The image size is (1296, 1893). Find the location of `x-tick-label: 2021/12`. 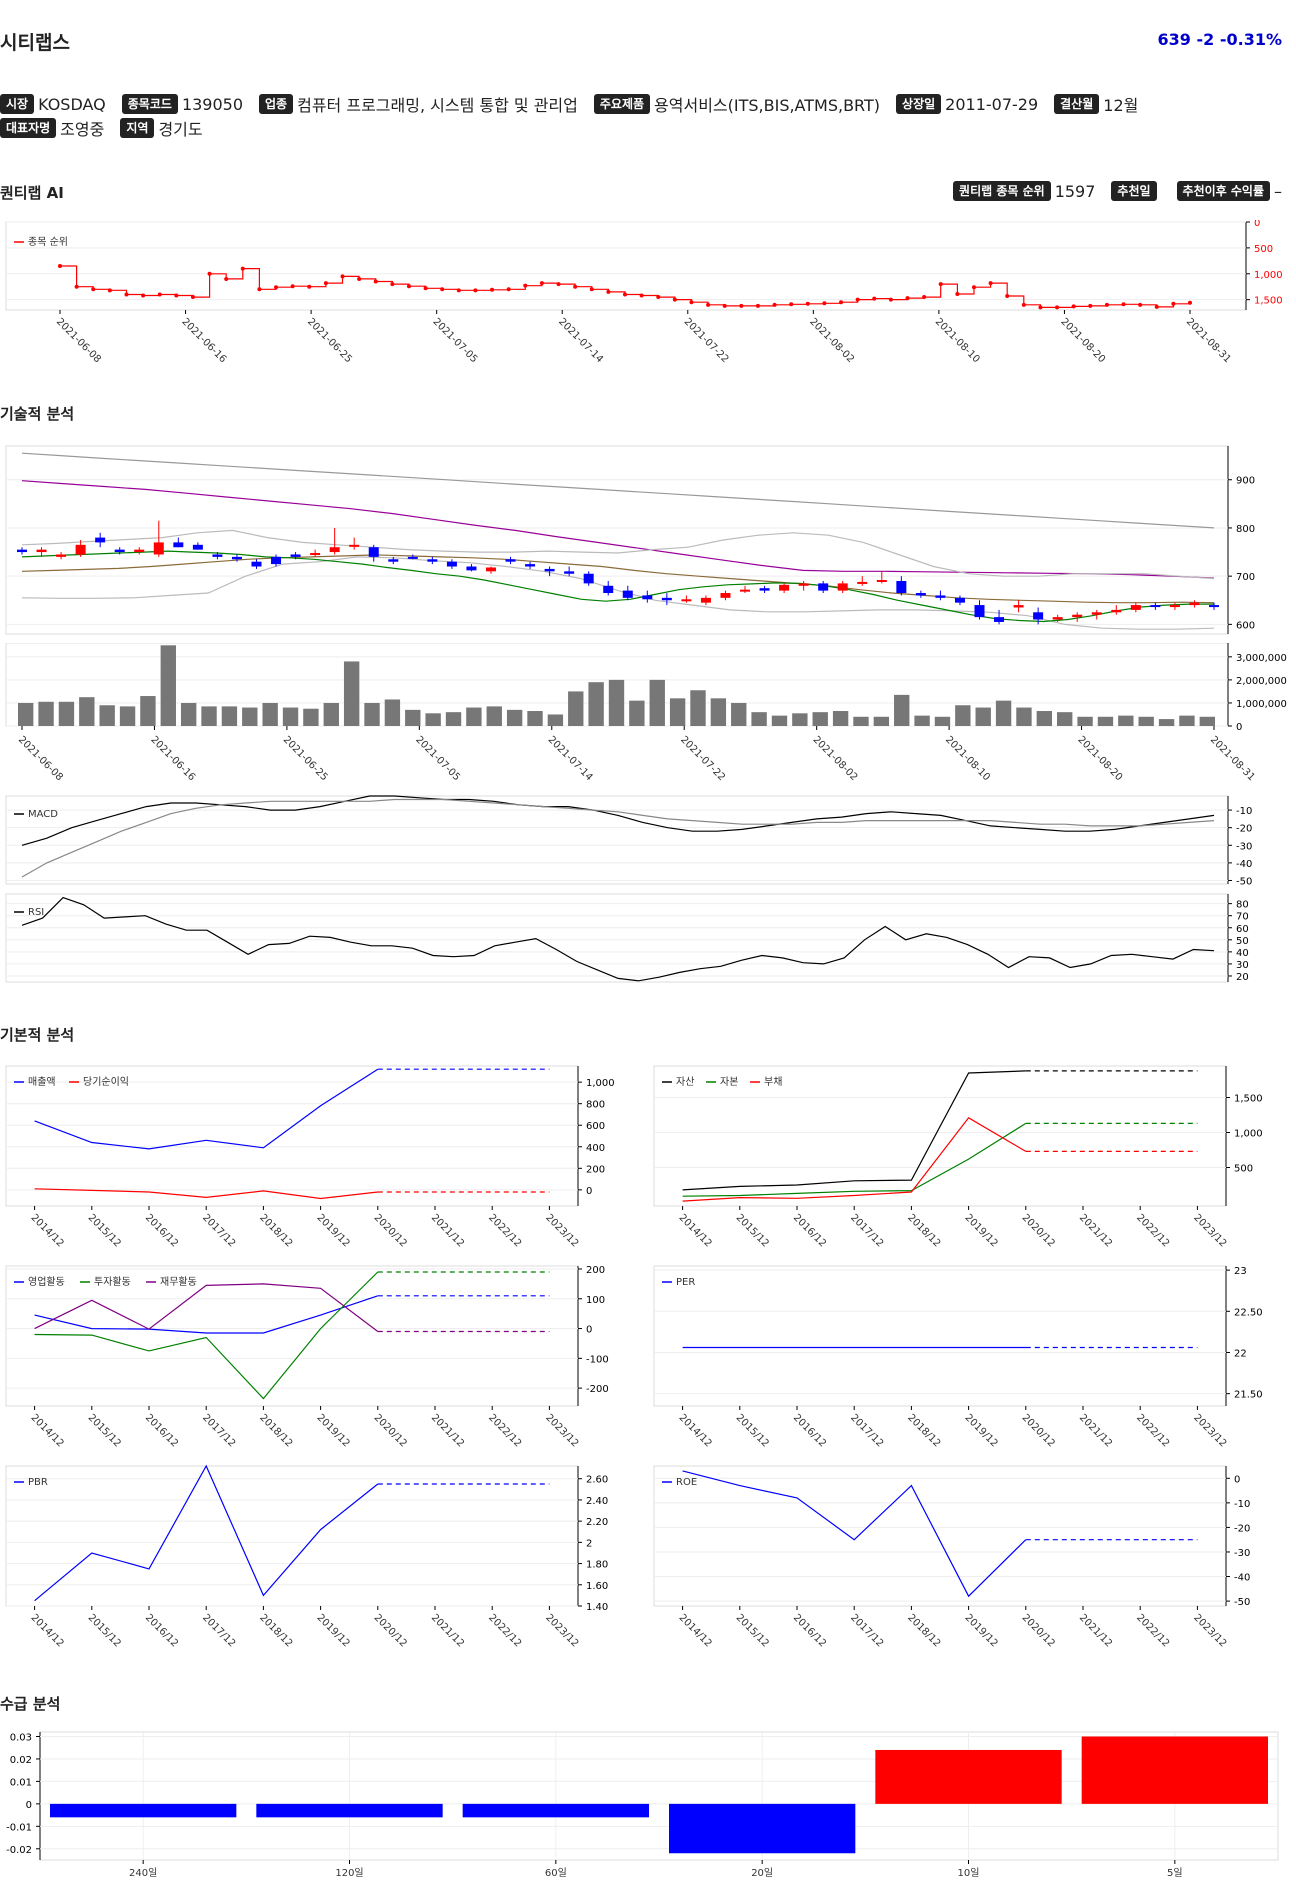

x-tick-label: 2021/12 is located at coordinates (447, 1230).